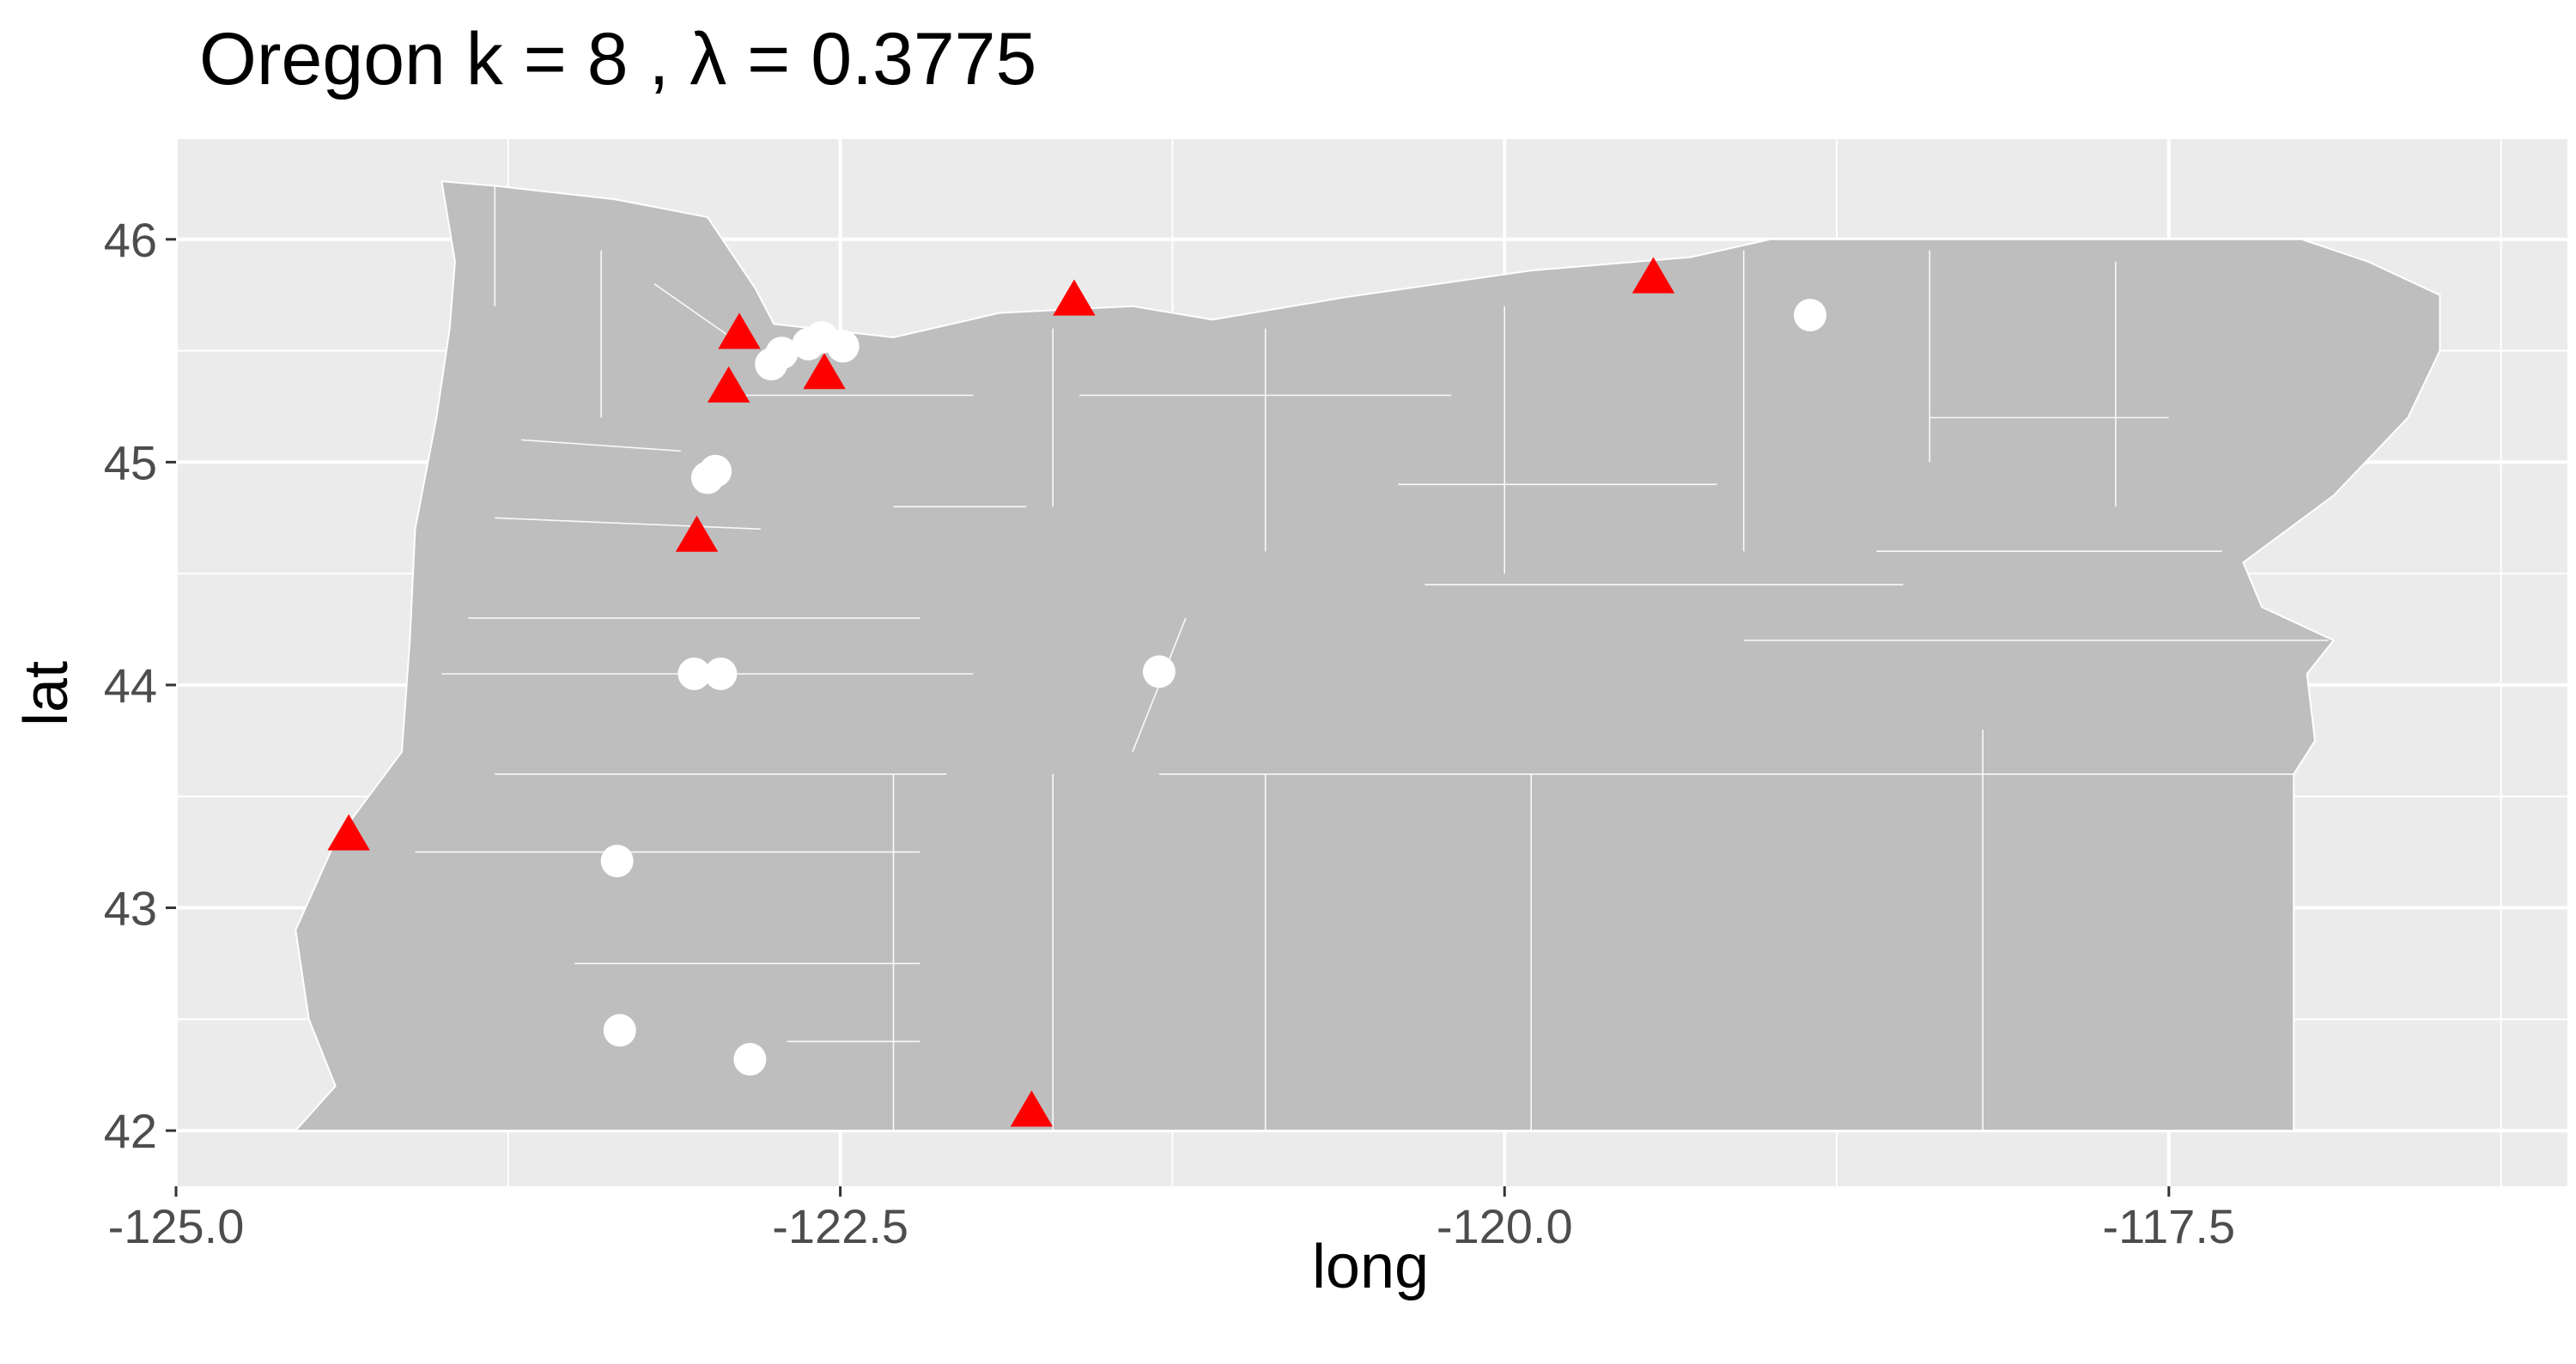 This screenshot has height=1364, width=2576. What do you see at coordinates (46, 694) in the screenshot?
I see `y-axis-label: lat` at bounding box center [46, 694].